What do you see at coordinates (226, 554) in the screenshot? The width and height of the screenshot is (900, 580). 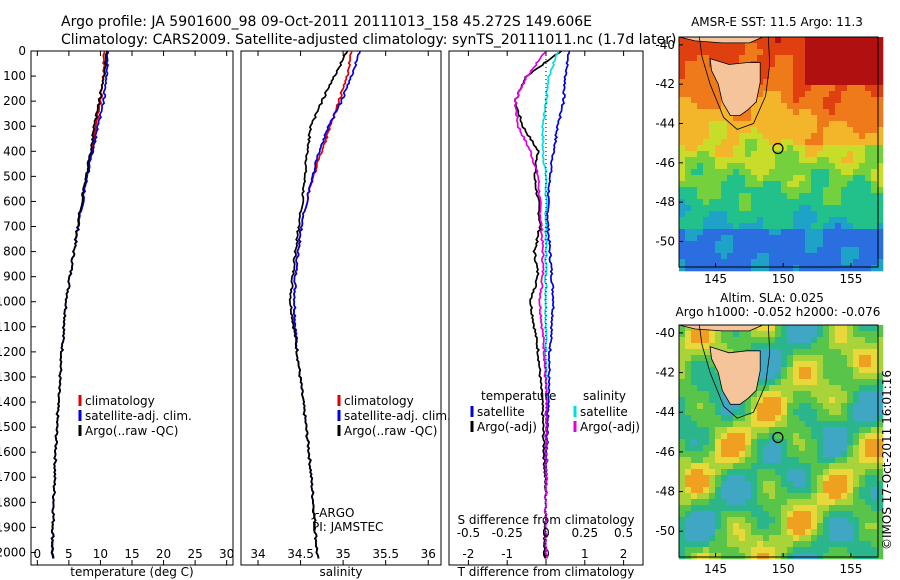 I see `temperature-xtick-label: 30` at bounding box center [226, 554].